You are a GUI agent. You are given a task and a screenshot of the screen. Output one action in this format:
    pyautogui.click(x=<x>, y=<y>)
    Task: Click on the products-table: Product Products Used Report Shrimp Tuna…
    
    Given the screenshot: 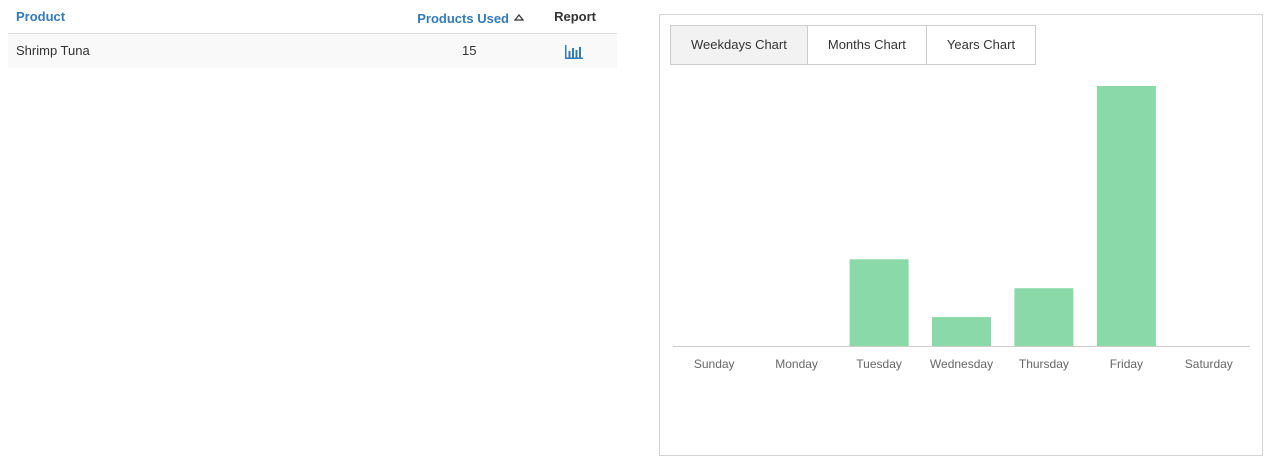 What is the action you would take?
    pyautogui.click(x=312, y=34)
    